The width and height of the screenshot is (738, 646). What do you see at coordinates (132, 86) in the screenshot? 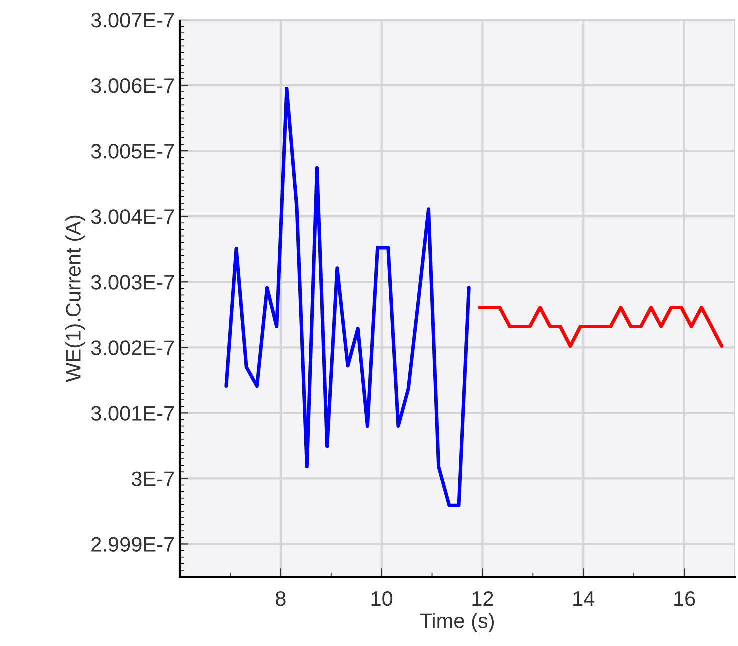
I see `y-tick-label: 3.006E-7` at bounding box center [132, 86].